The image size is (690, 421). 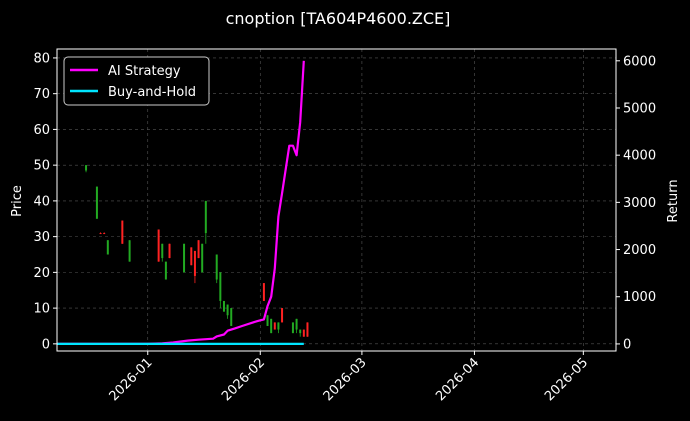 I want to click on legend-label-ai-strategy: AI Strategy, so click(x=144, y=71).